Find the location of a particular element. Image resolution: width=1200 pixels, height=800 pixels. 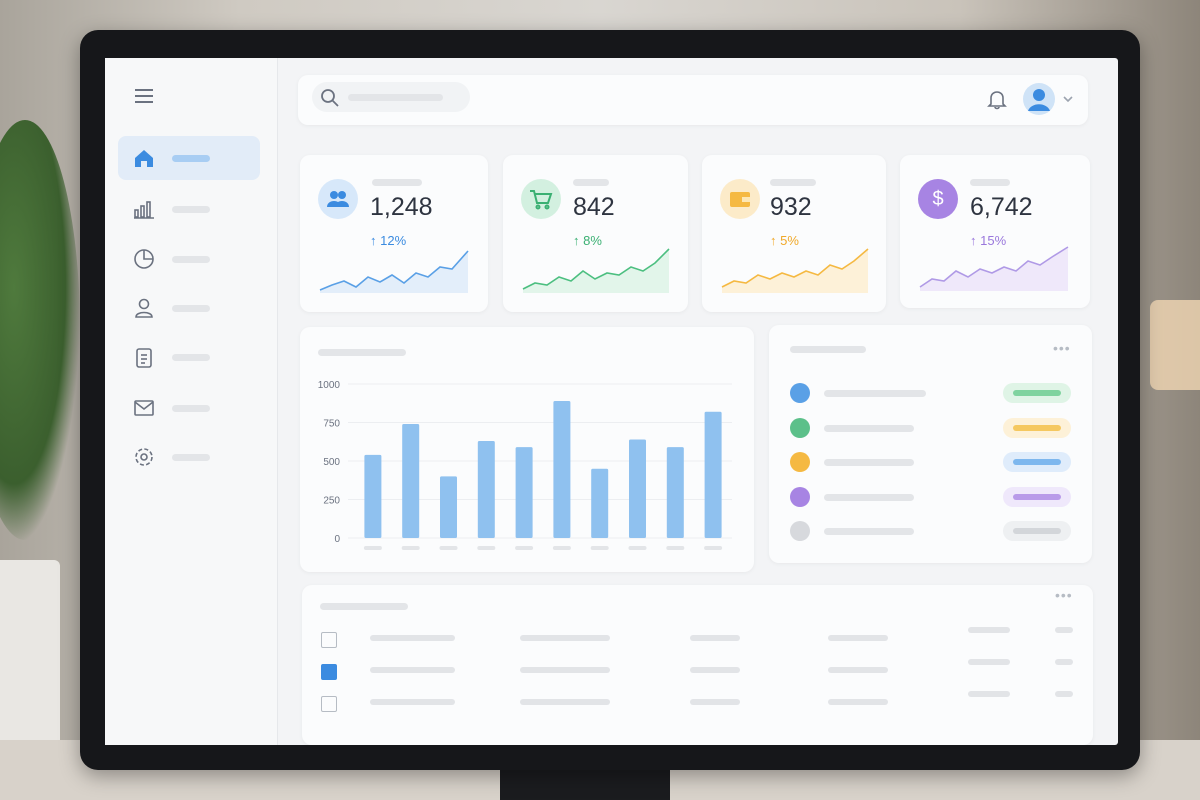

table-panel is located at coordinates (697, 665).